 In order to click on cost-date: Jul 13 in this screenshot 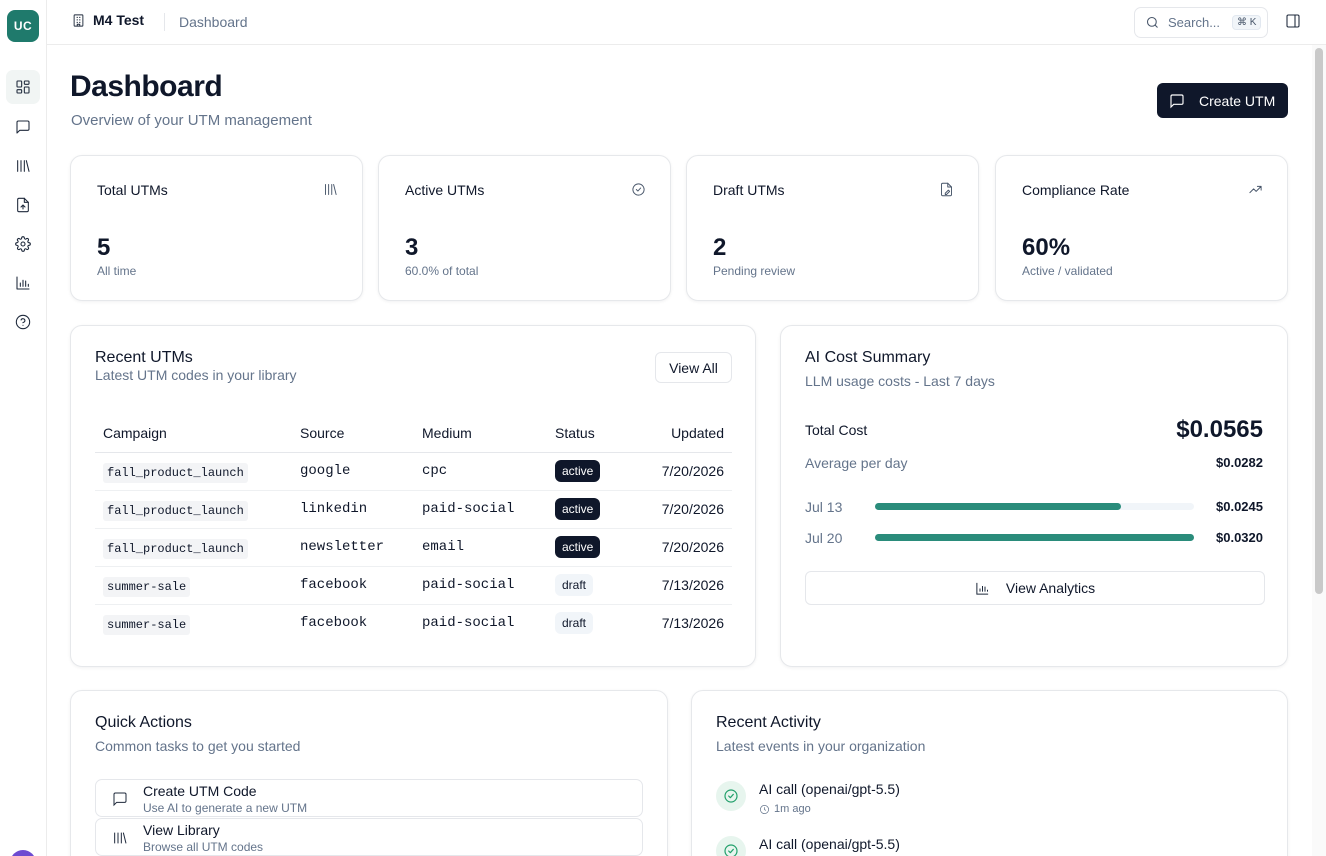, I will do `click(824, 507)`.